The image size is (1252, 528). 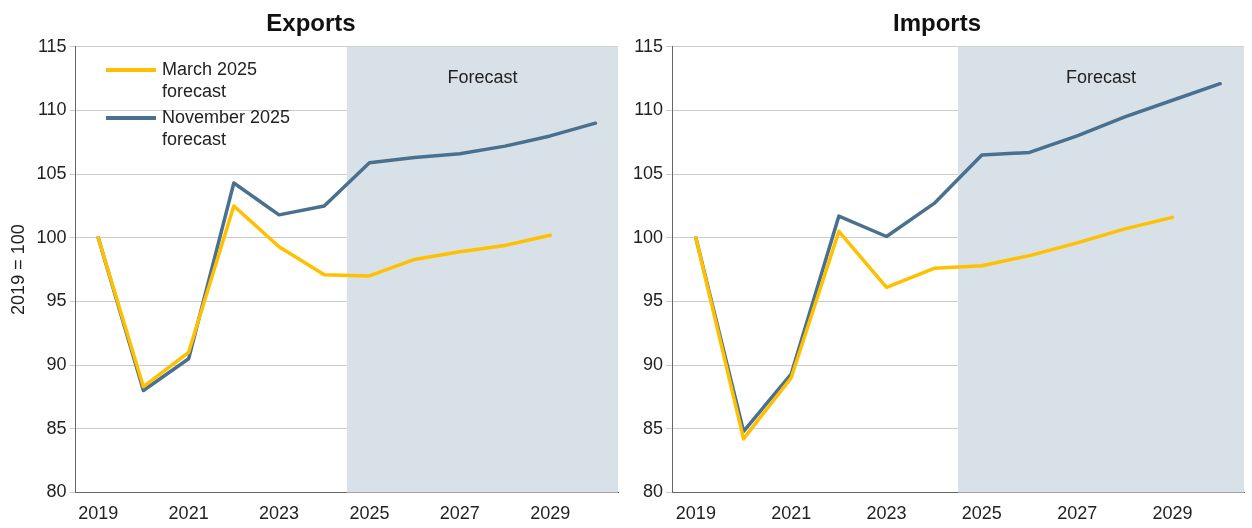 What do you see at coordinates (227, 128) in the screenshot?
I see `legend-label: November 2025 forecast` at bounding box center [227, 128].